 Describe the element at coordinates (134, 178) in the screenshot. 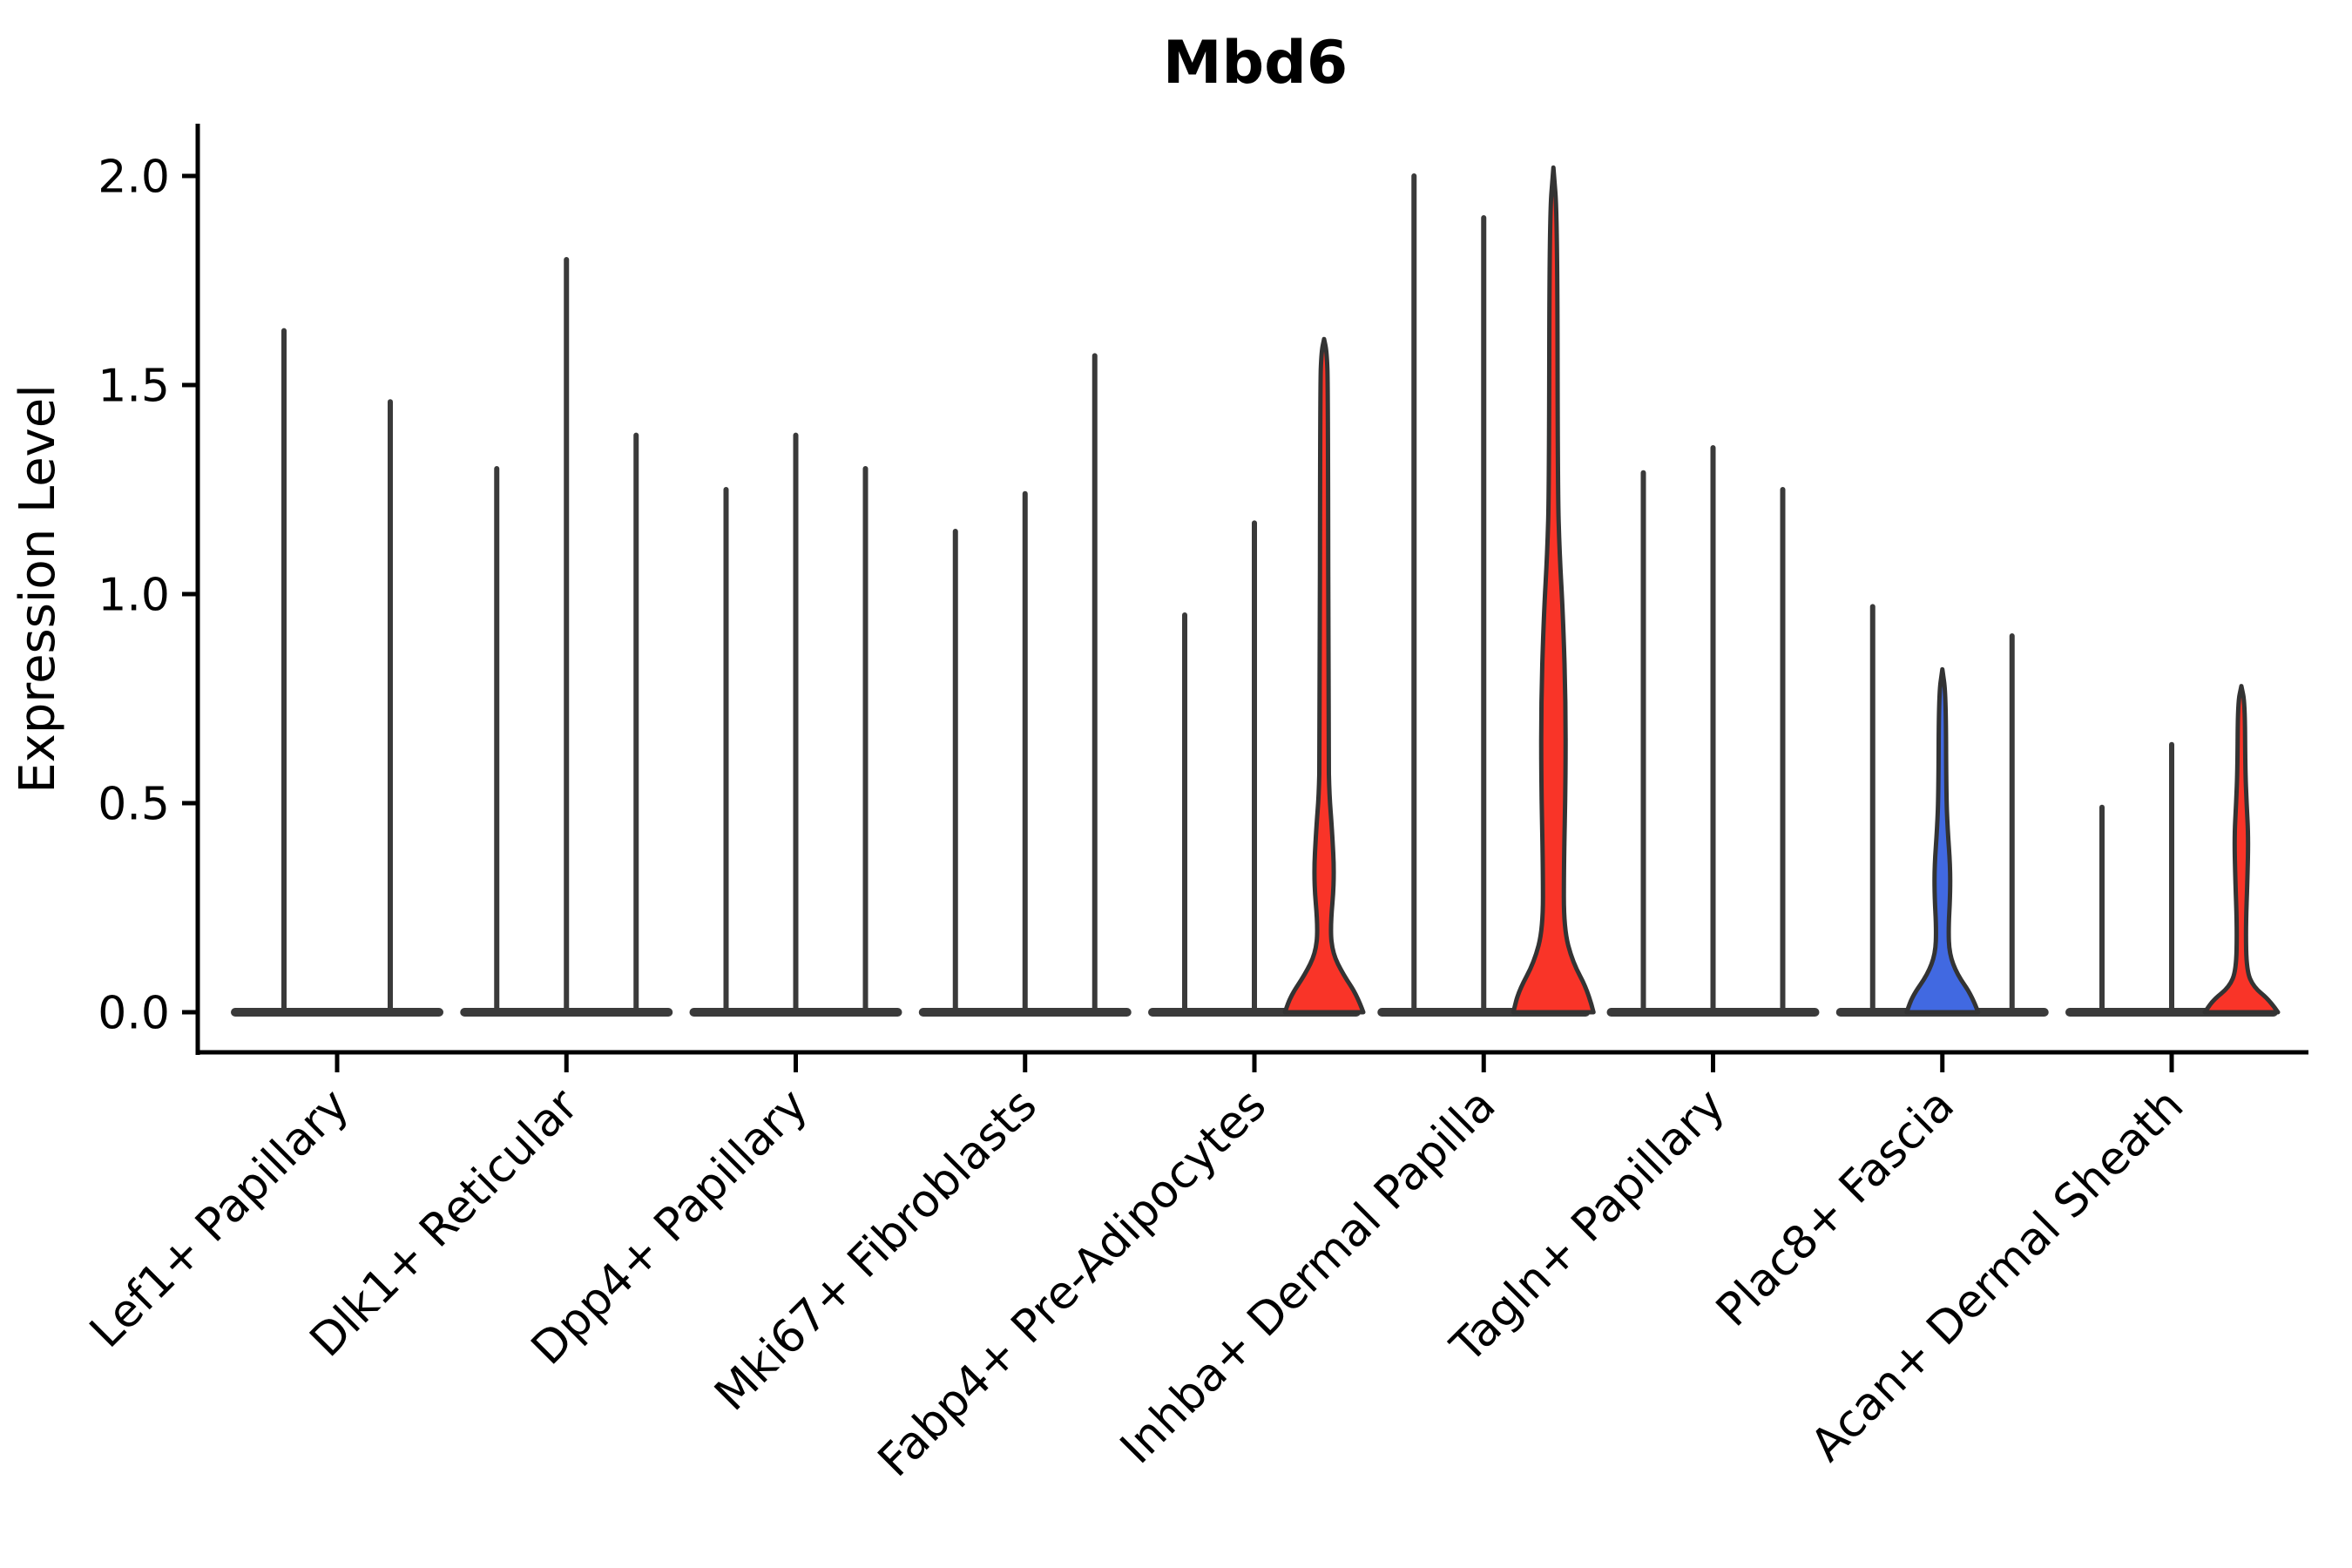

I see `y-tick-label: 2.0` at that location.